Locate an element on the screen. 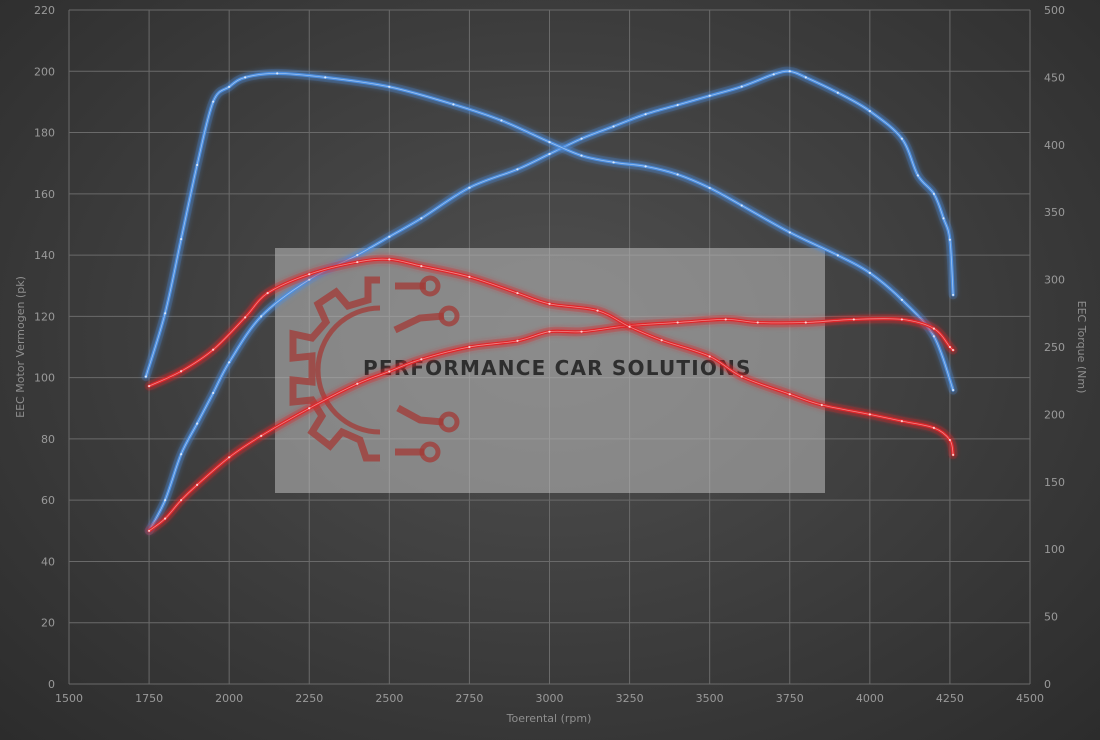  y-left-tick-label: 120 is located at coordinates (44, 316).